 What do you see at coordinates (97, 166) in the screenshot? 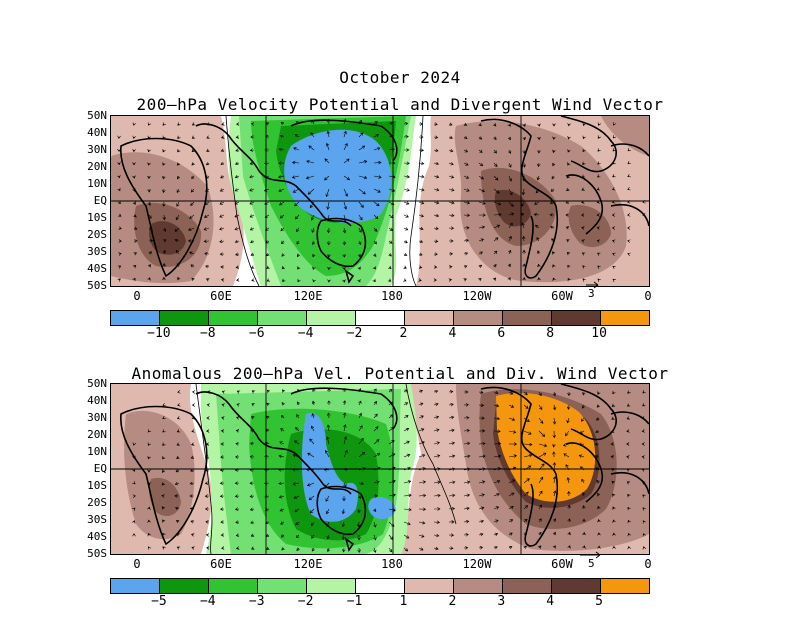
I see `lat-label: 20N` at bounding box center [97, 166].